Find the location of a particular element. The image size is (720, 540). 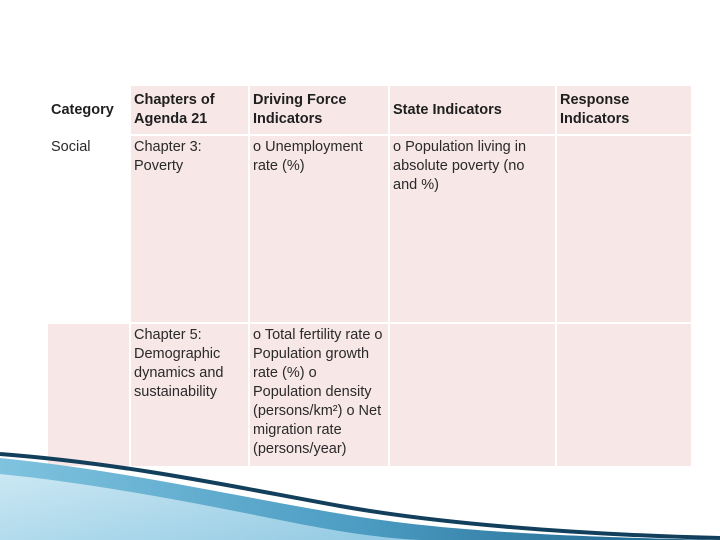

header-response: Response Indicators is located at coordinates (624, 110).